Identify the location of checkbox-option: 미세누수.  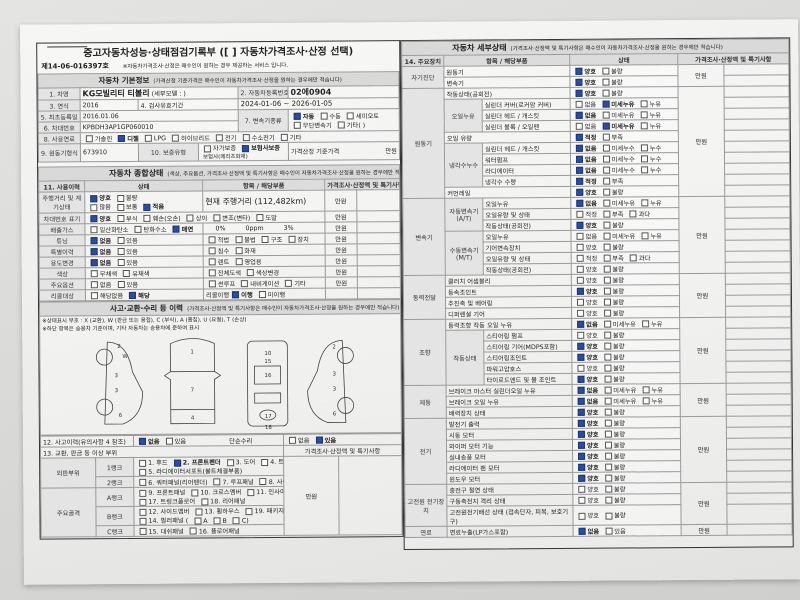
(617, 147).